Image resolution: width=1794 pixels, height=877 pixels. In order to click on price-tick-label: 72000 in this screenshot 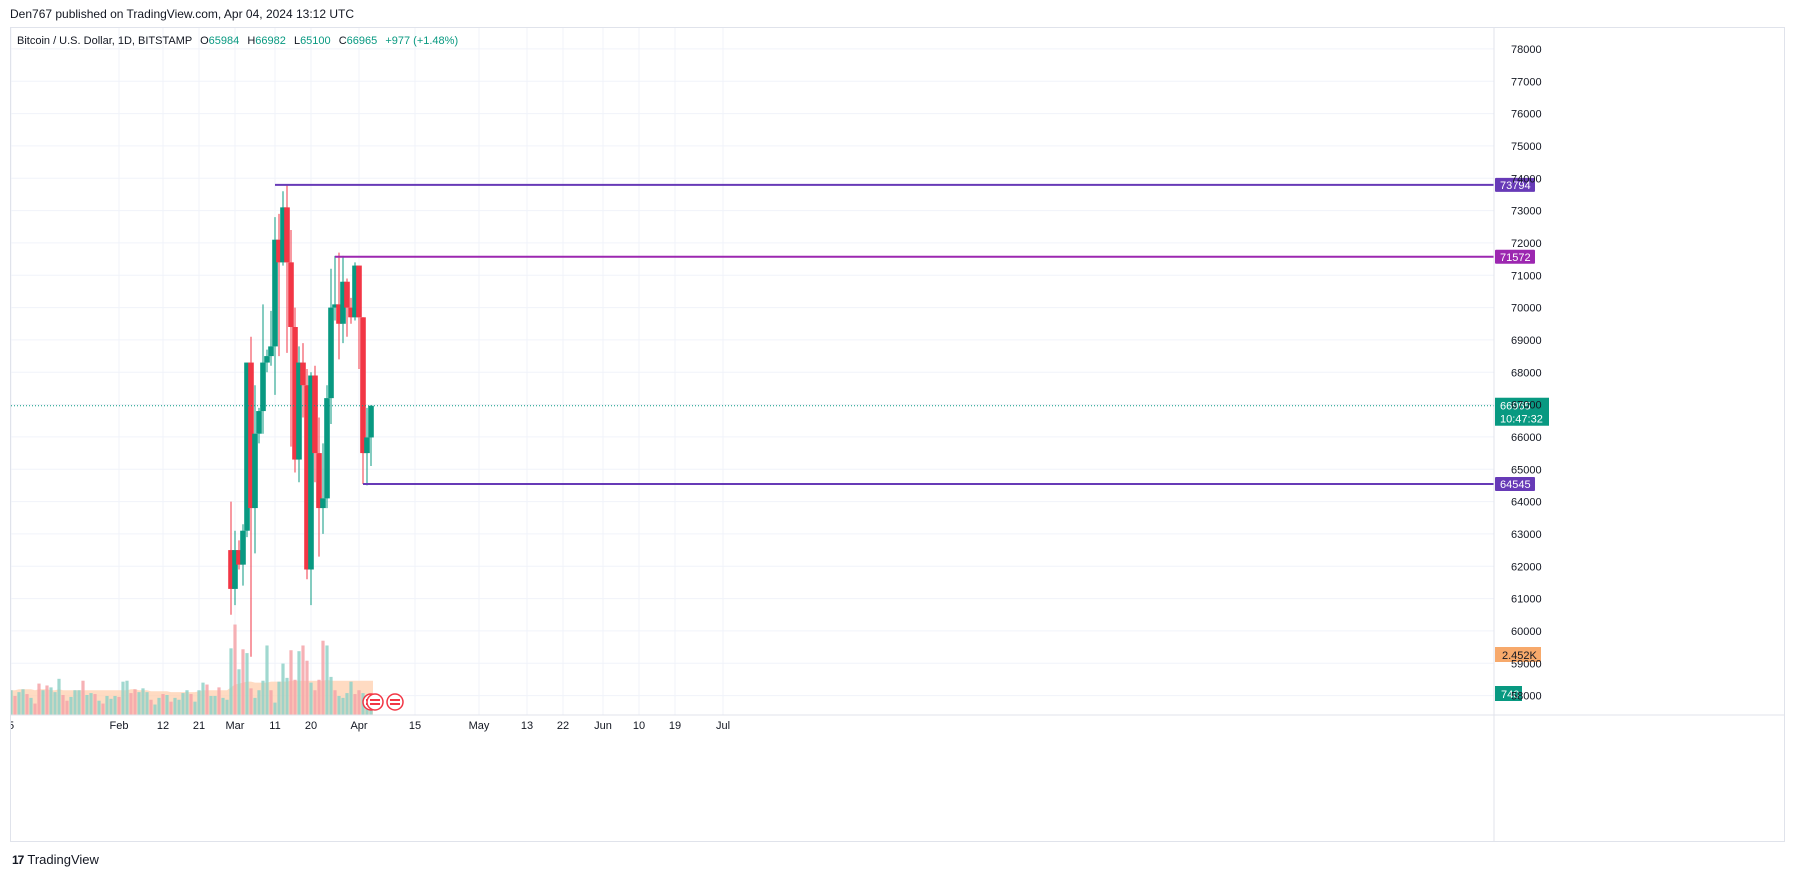, I will do `click(1526, 244)`.